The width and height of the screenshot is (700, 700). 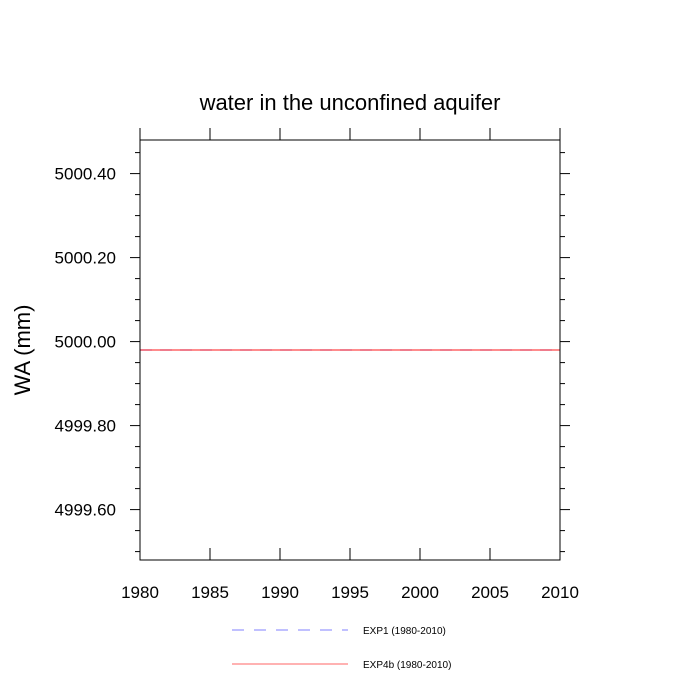 What do you see at coordinates (210, 592) in the screenshot?
I see `x-tick-label: 1985` at bounding box center [210, 592].